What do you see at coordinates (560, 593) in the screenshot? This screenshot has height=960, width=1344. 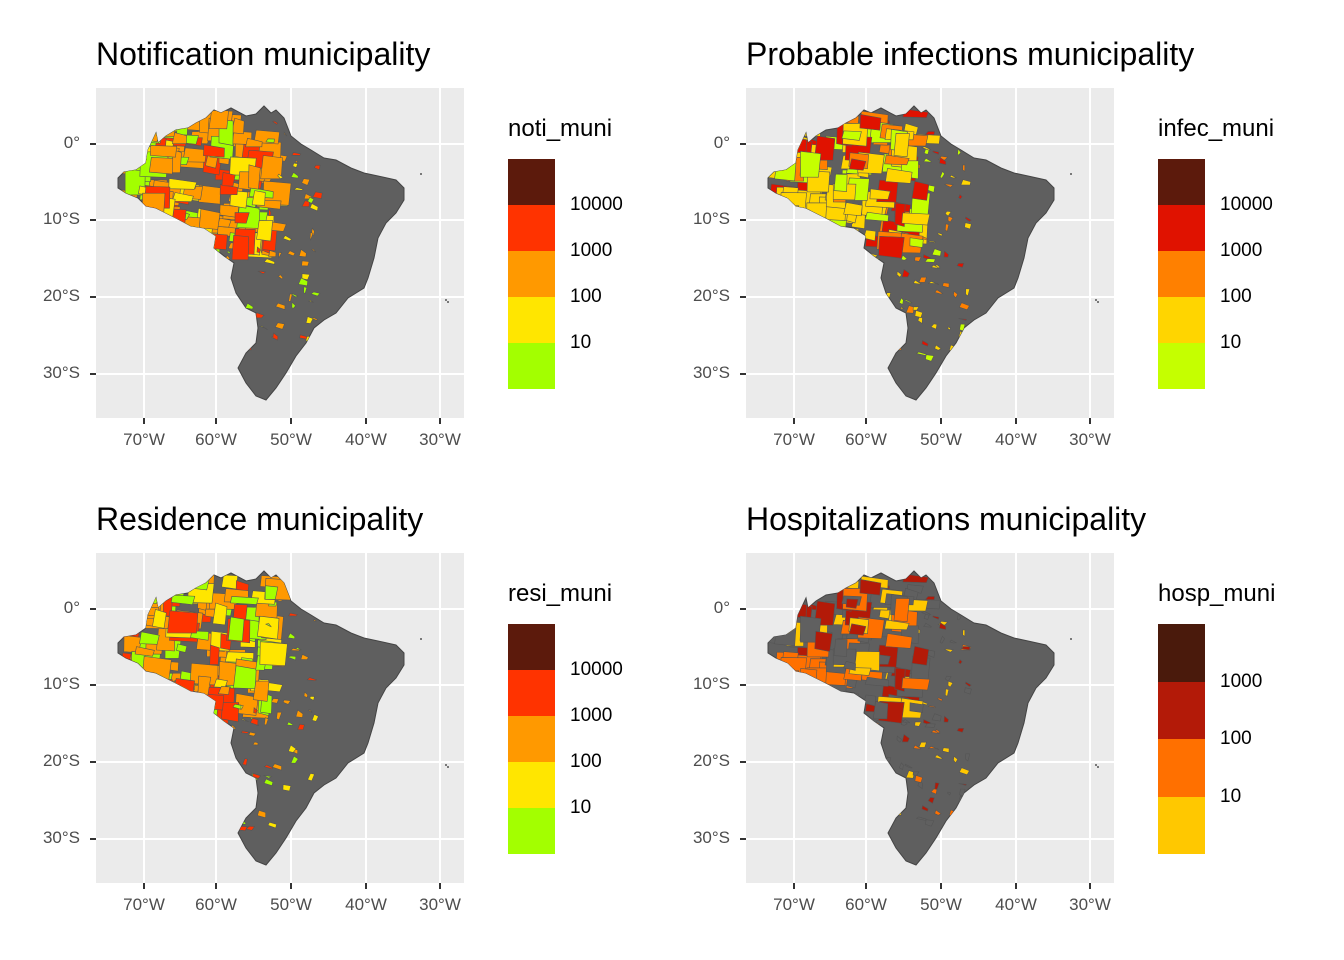 I see `legend-title: resi_muni` at bounding box center [560, 593].